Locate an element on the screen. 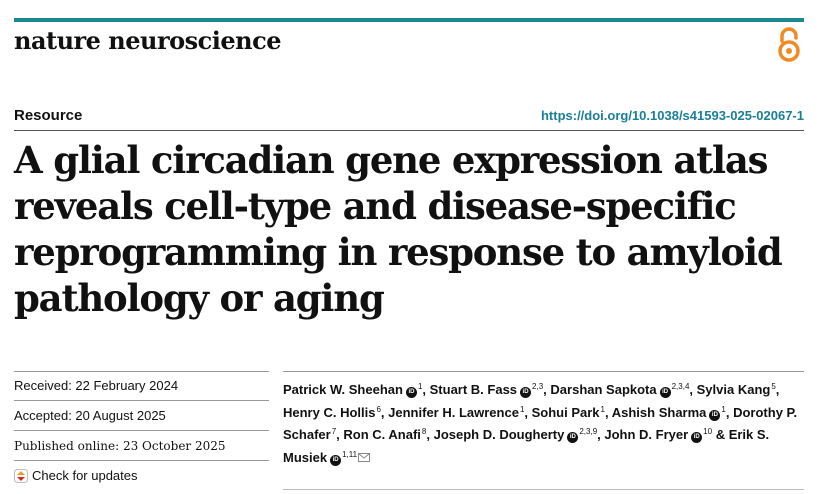 The height and width of the screenshot is (494, 831). affiliation-number: 5 is located at coordinates (773, 386).